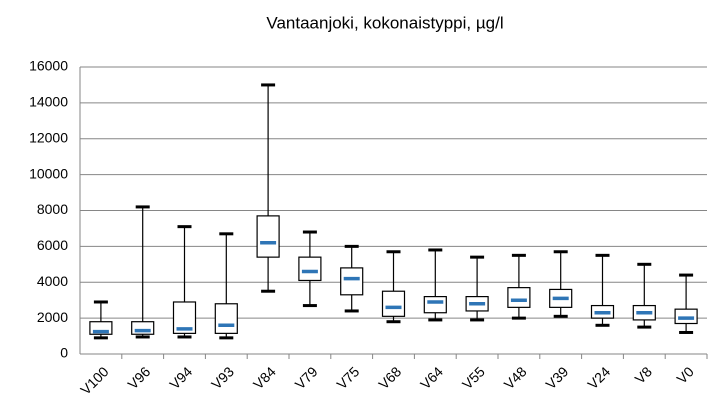  What do you see at coordinates (473, 377) in the screenshot?
I see `x-tick-label: V55` at bounding box center [473, 377].